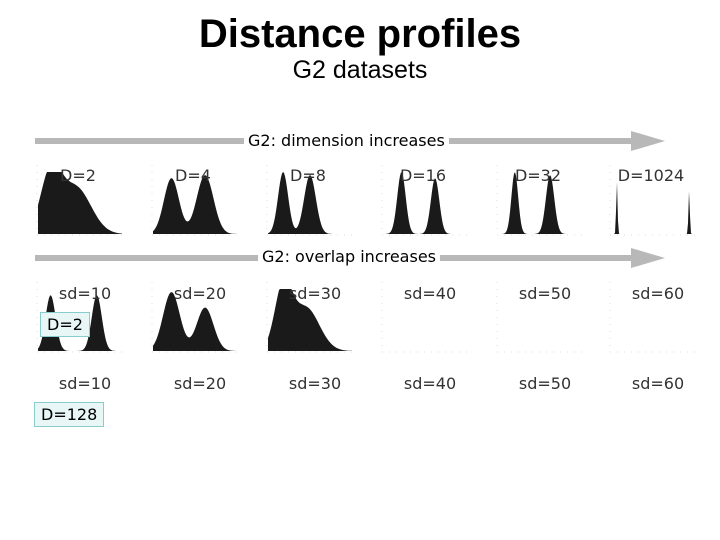 Image resolution: width=720 pixels, height=540 pixels. I want to click on slide-title: Distance profiles, so click(360, 34).